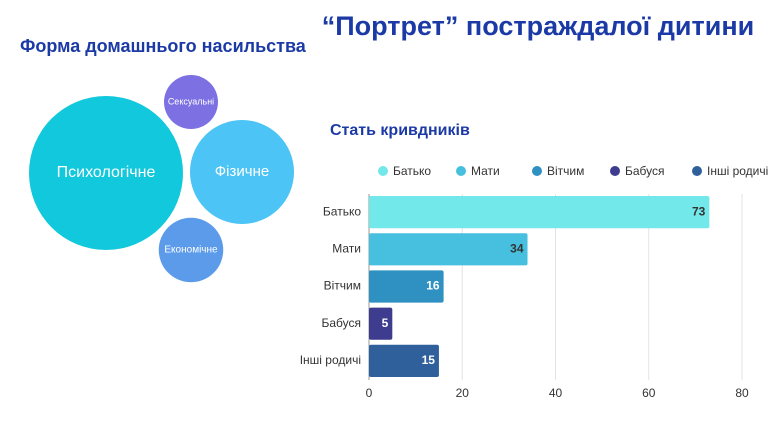 The height and width of the screenshot is (424, 770). I want to click on value-label: 15, so click(429, 360).